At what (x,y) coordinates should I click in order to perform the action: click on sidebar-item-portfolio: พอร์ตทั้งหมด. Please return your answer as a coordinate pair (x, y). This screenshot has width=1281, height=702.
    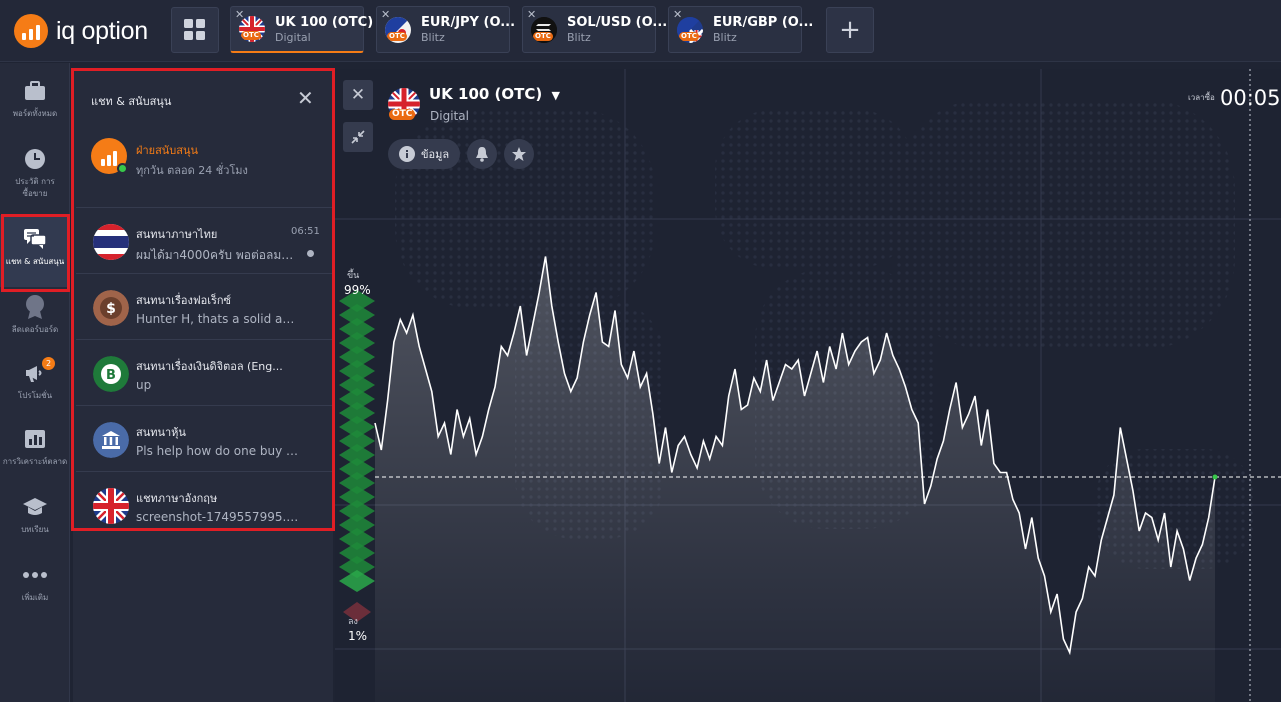
    Looking at the image, I should click on (35, 98).